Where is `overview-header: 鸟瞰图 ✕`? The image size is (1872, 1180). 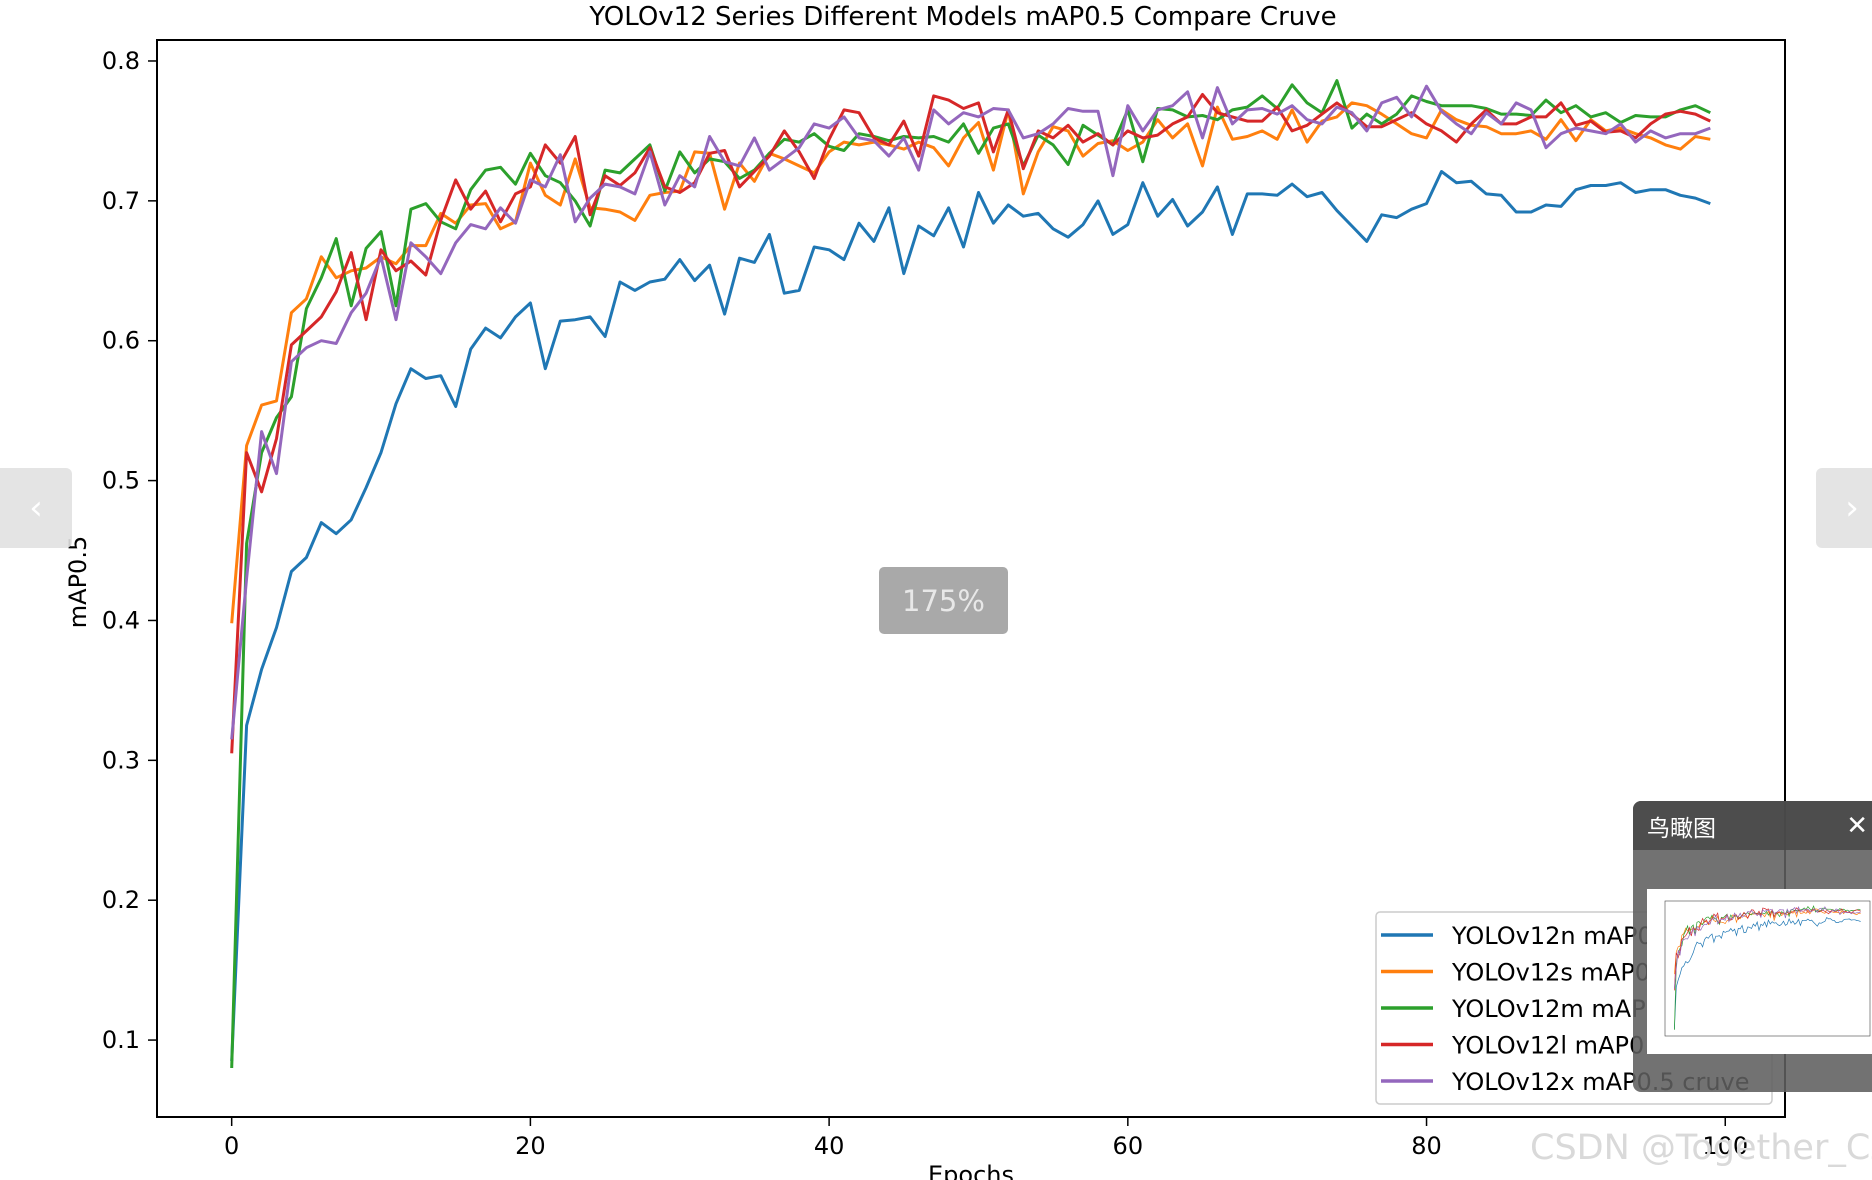
overview-header: 鸟瞰图 ✕ is located at coordinates (1752, 825).